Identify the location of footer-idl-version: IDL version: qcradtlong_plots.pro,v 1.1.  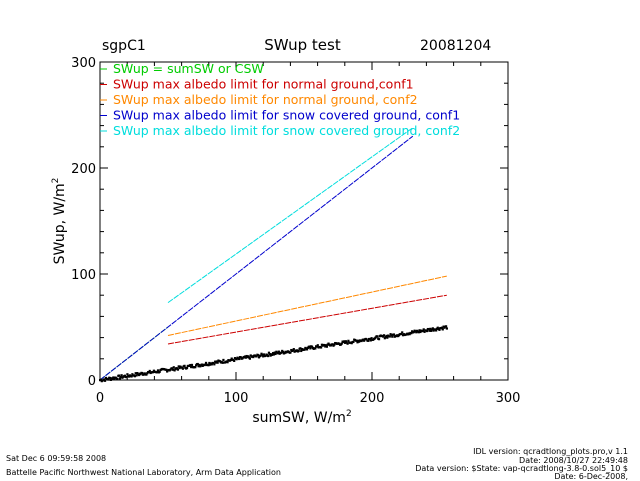
(550, 451).